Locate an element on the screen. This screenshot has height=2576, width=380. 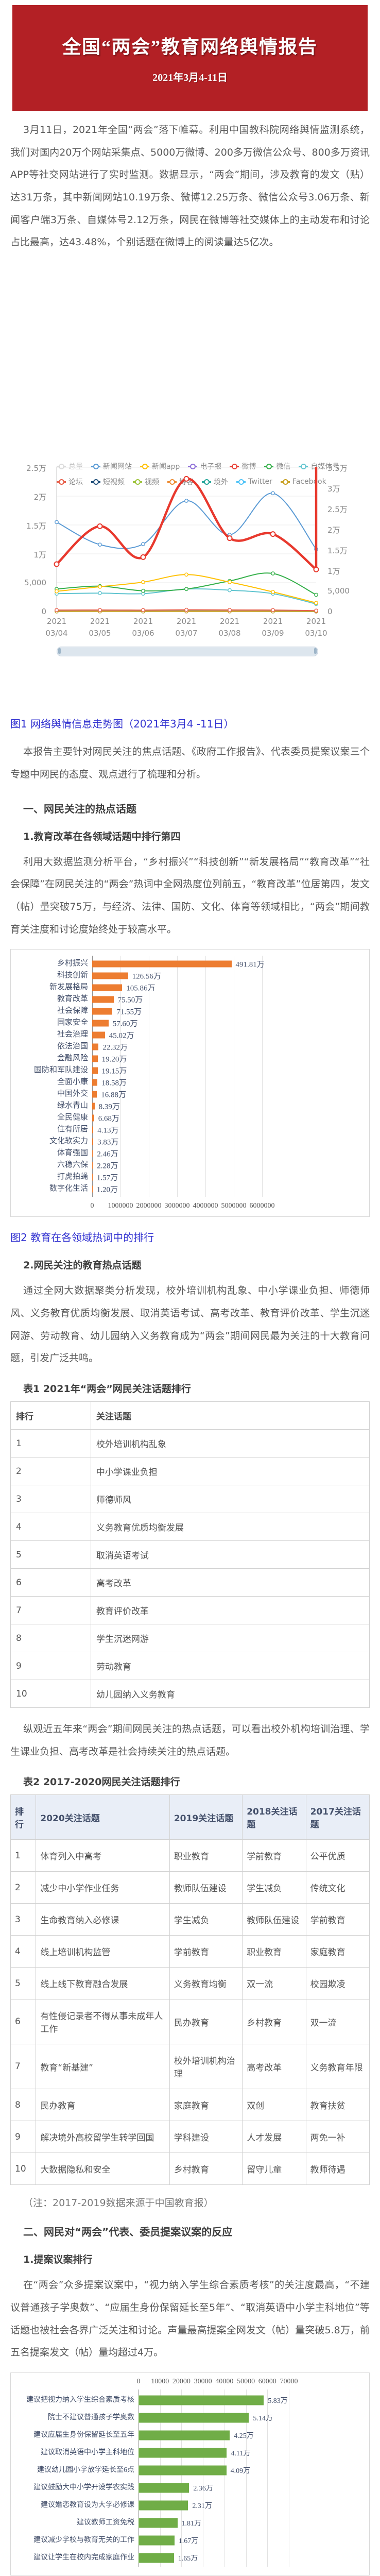
legend-item-自媒体号: 自媒体号 is located at coordinates (319, 466).